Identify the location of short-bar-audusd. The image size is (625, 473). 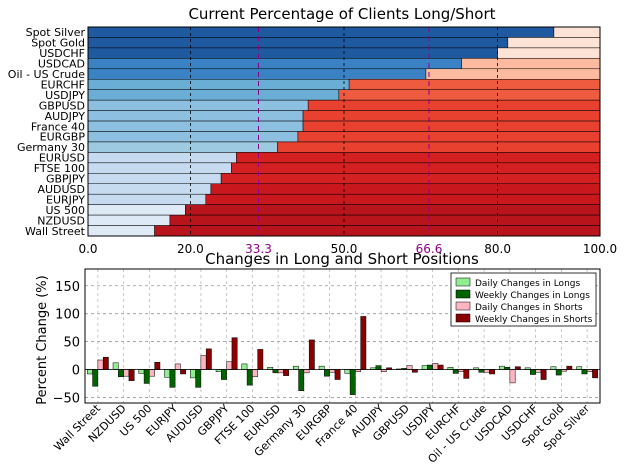
(405, 189).